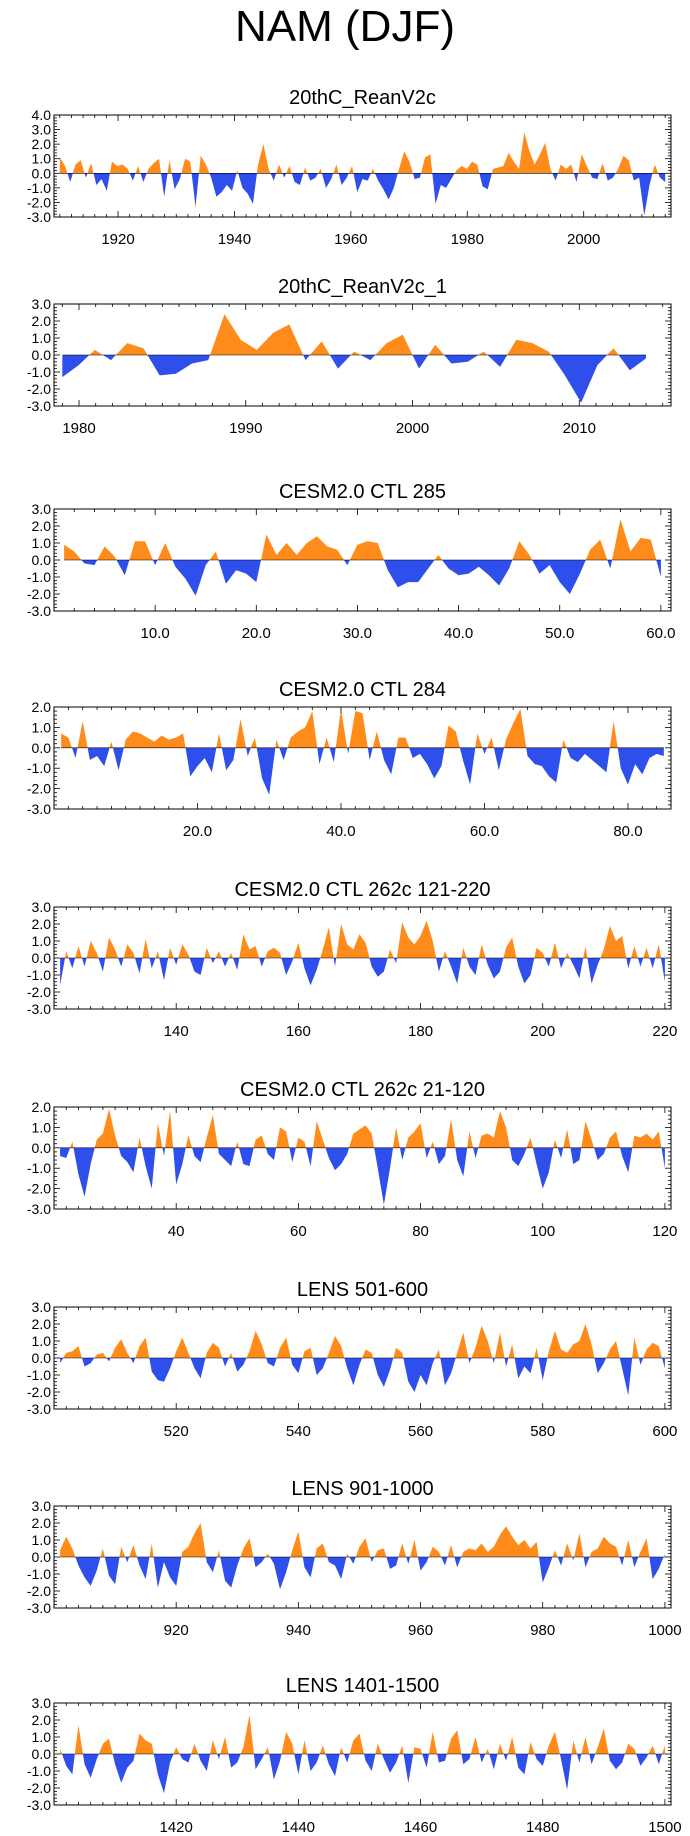 The height and width of the screenshot is (1836, 690). Describe the element at coordinates (542, 1431) in the screenshot. I see `x-tick-label: 580` at that location.